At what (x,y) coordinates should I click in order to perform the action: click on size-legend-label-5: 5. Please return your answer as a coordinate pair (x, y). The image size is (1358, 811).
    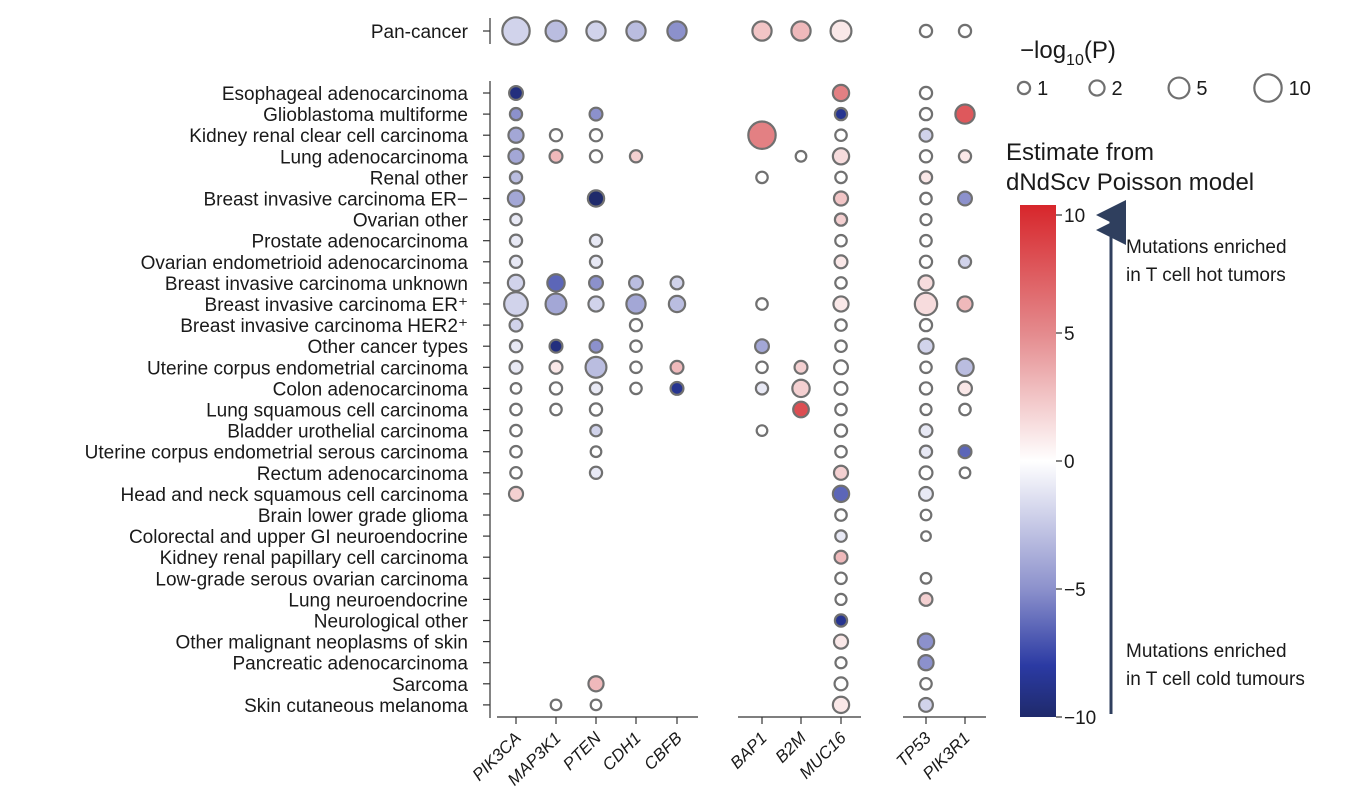
    Looking at the image, I should click on (1201, 89).